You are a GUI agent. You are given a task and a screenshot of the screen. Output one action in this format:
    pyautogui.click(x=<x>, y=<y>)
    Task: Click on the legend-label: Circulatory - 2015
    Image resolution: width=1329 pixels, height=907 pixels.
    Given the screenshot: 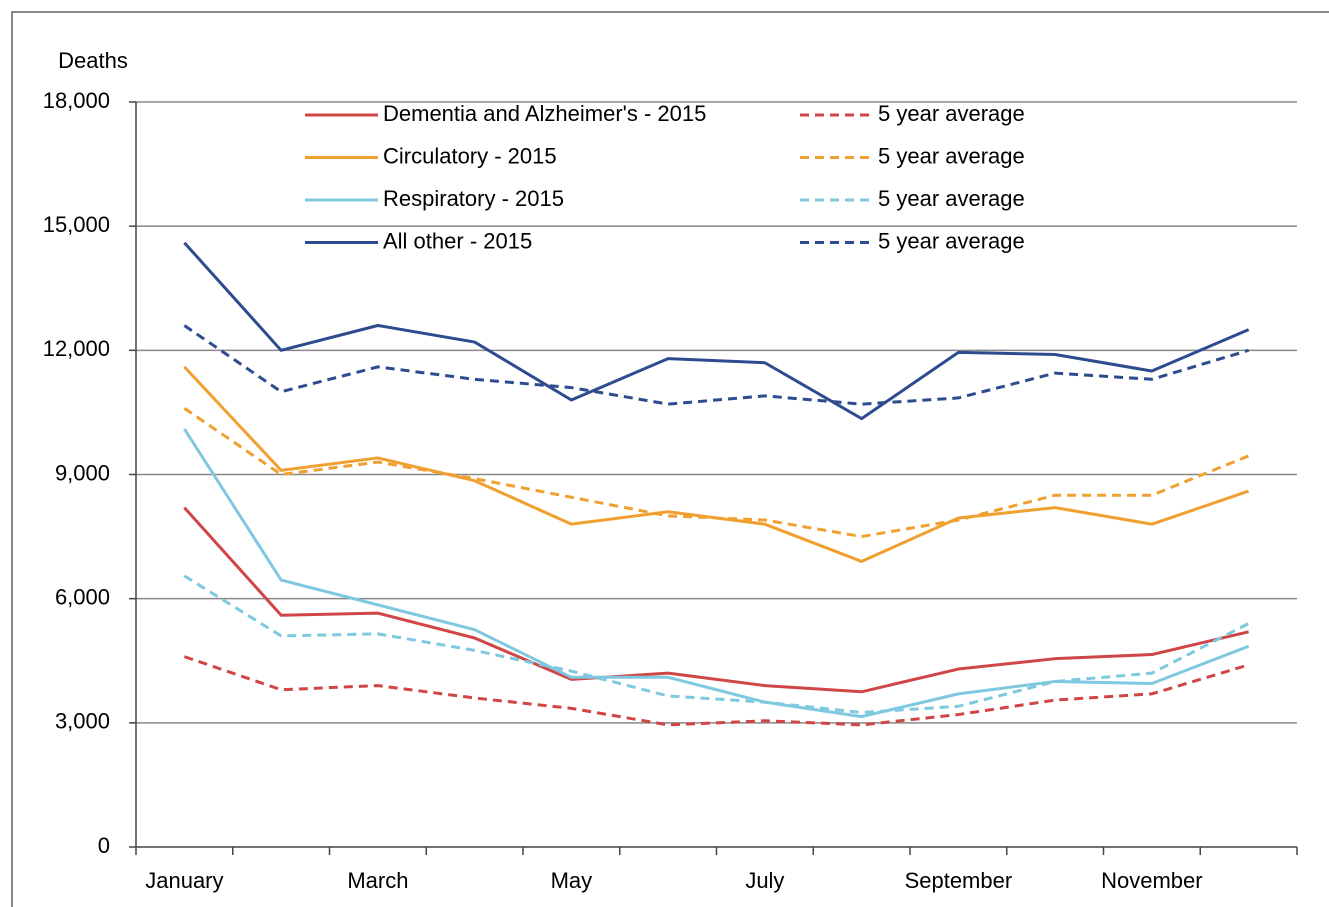 What is the action you would take?
    pyautogui.click(x=470, y=155)
    